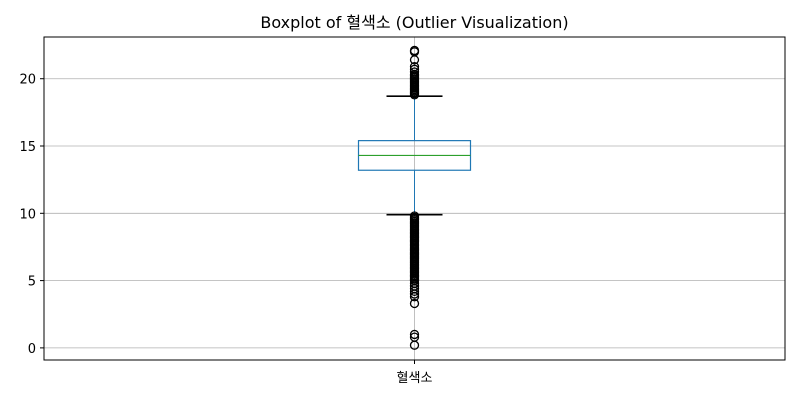  I want to click on chart-title: Boxplot of 혈색소 (Outlier Visualization), so click(414, 22).